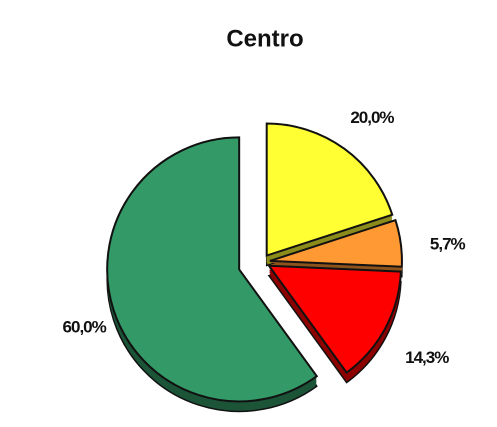 Image resolution: width=497 pixels, height=427 pixels. I want to click on data-label: 5,7%, so click(448, 243).